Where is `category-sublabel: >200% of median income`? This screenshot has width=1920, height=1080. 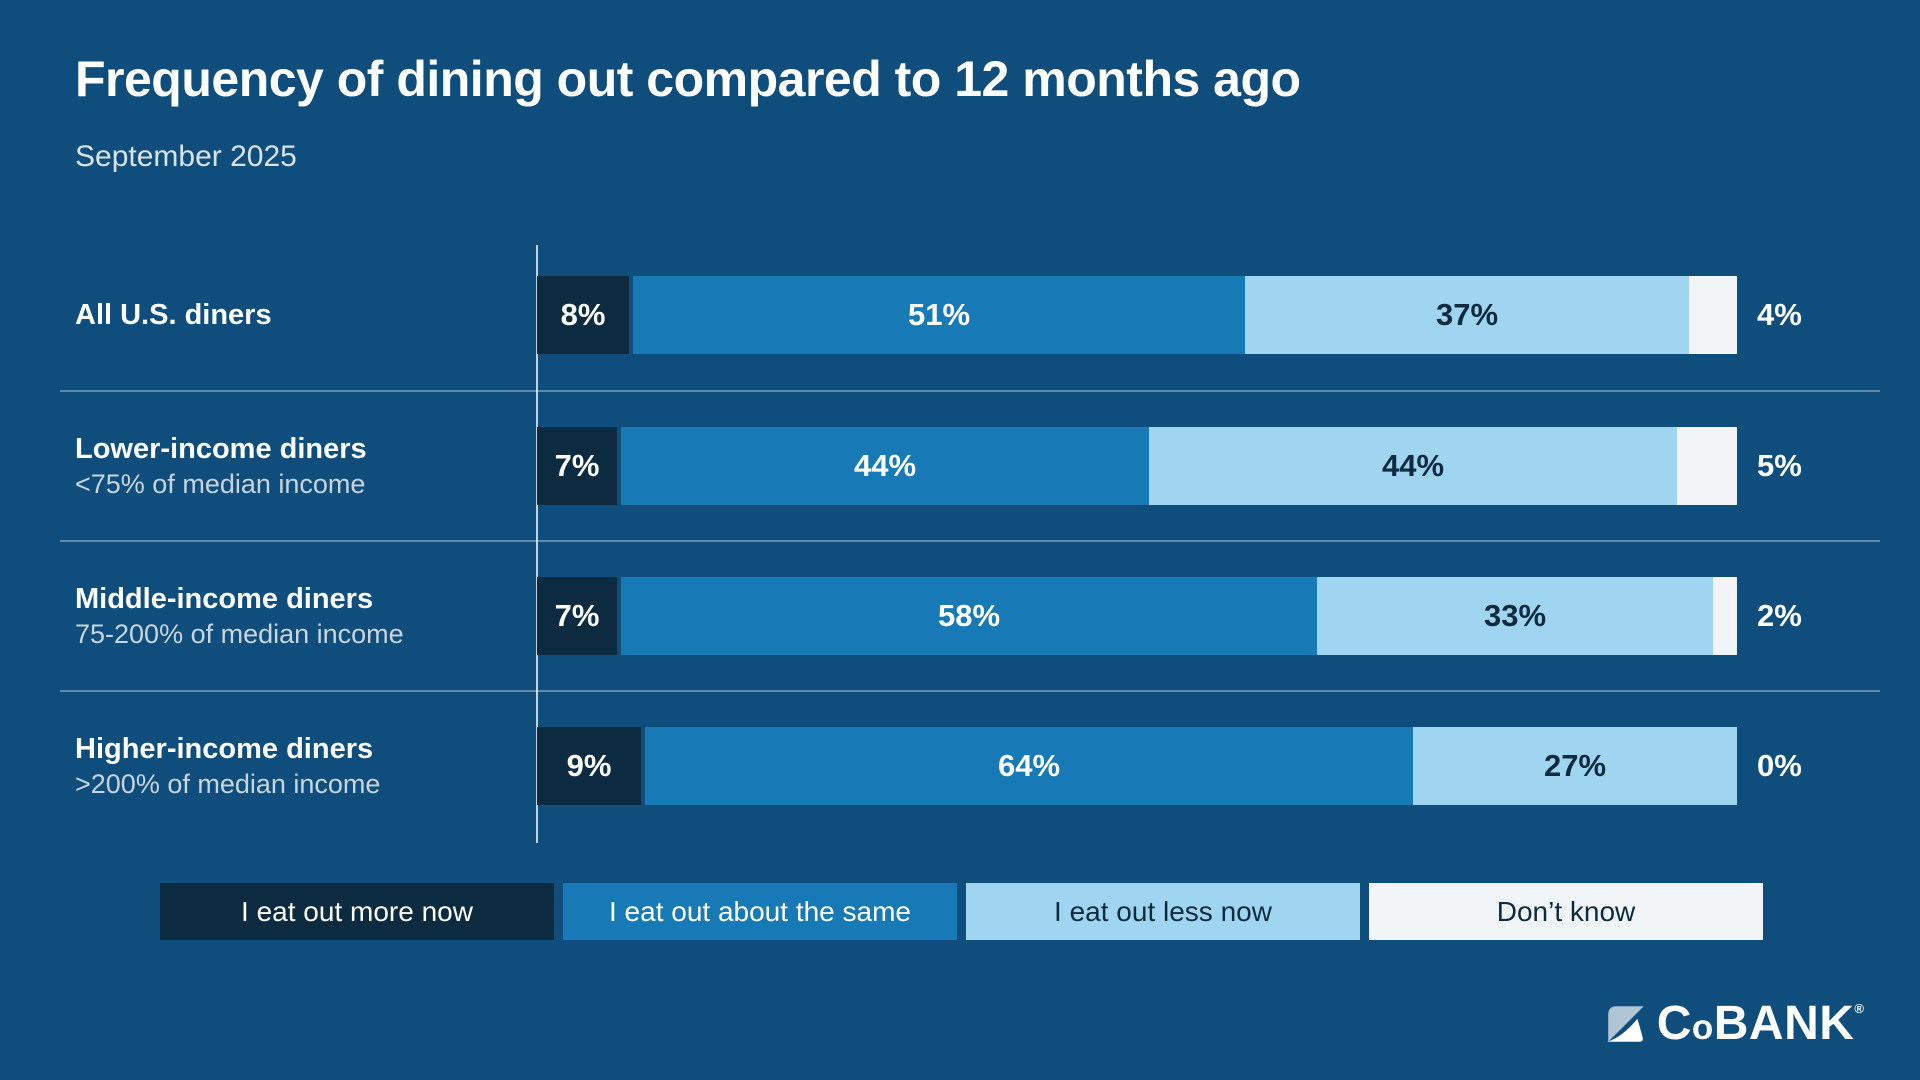 category-sublabel: >200% of median income is located at coordinates (228, 783).